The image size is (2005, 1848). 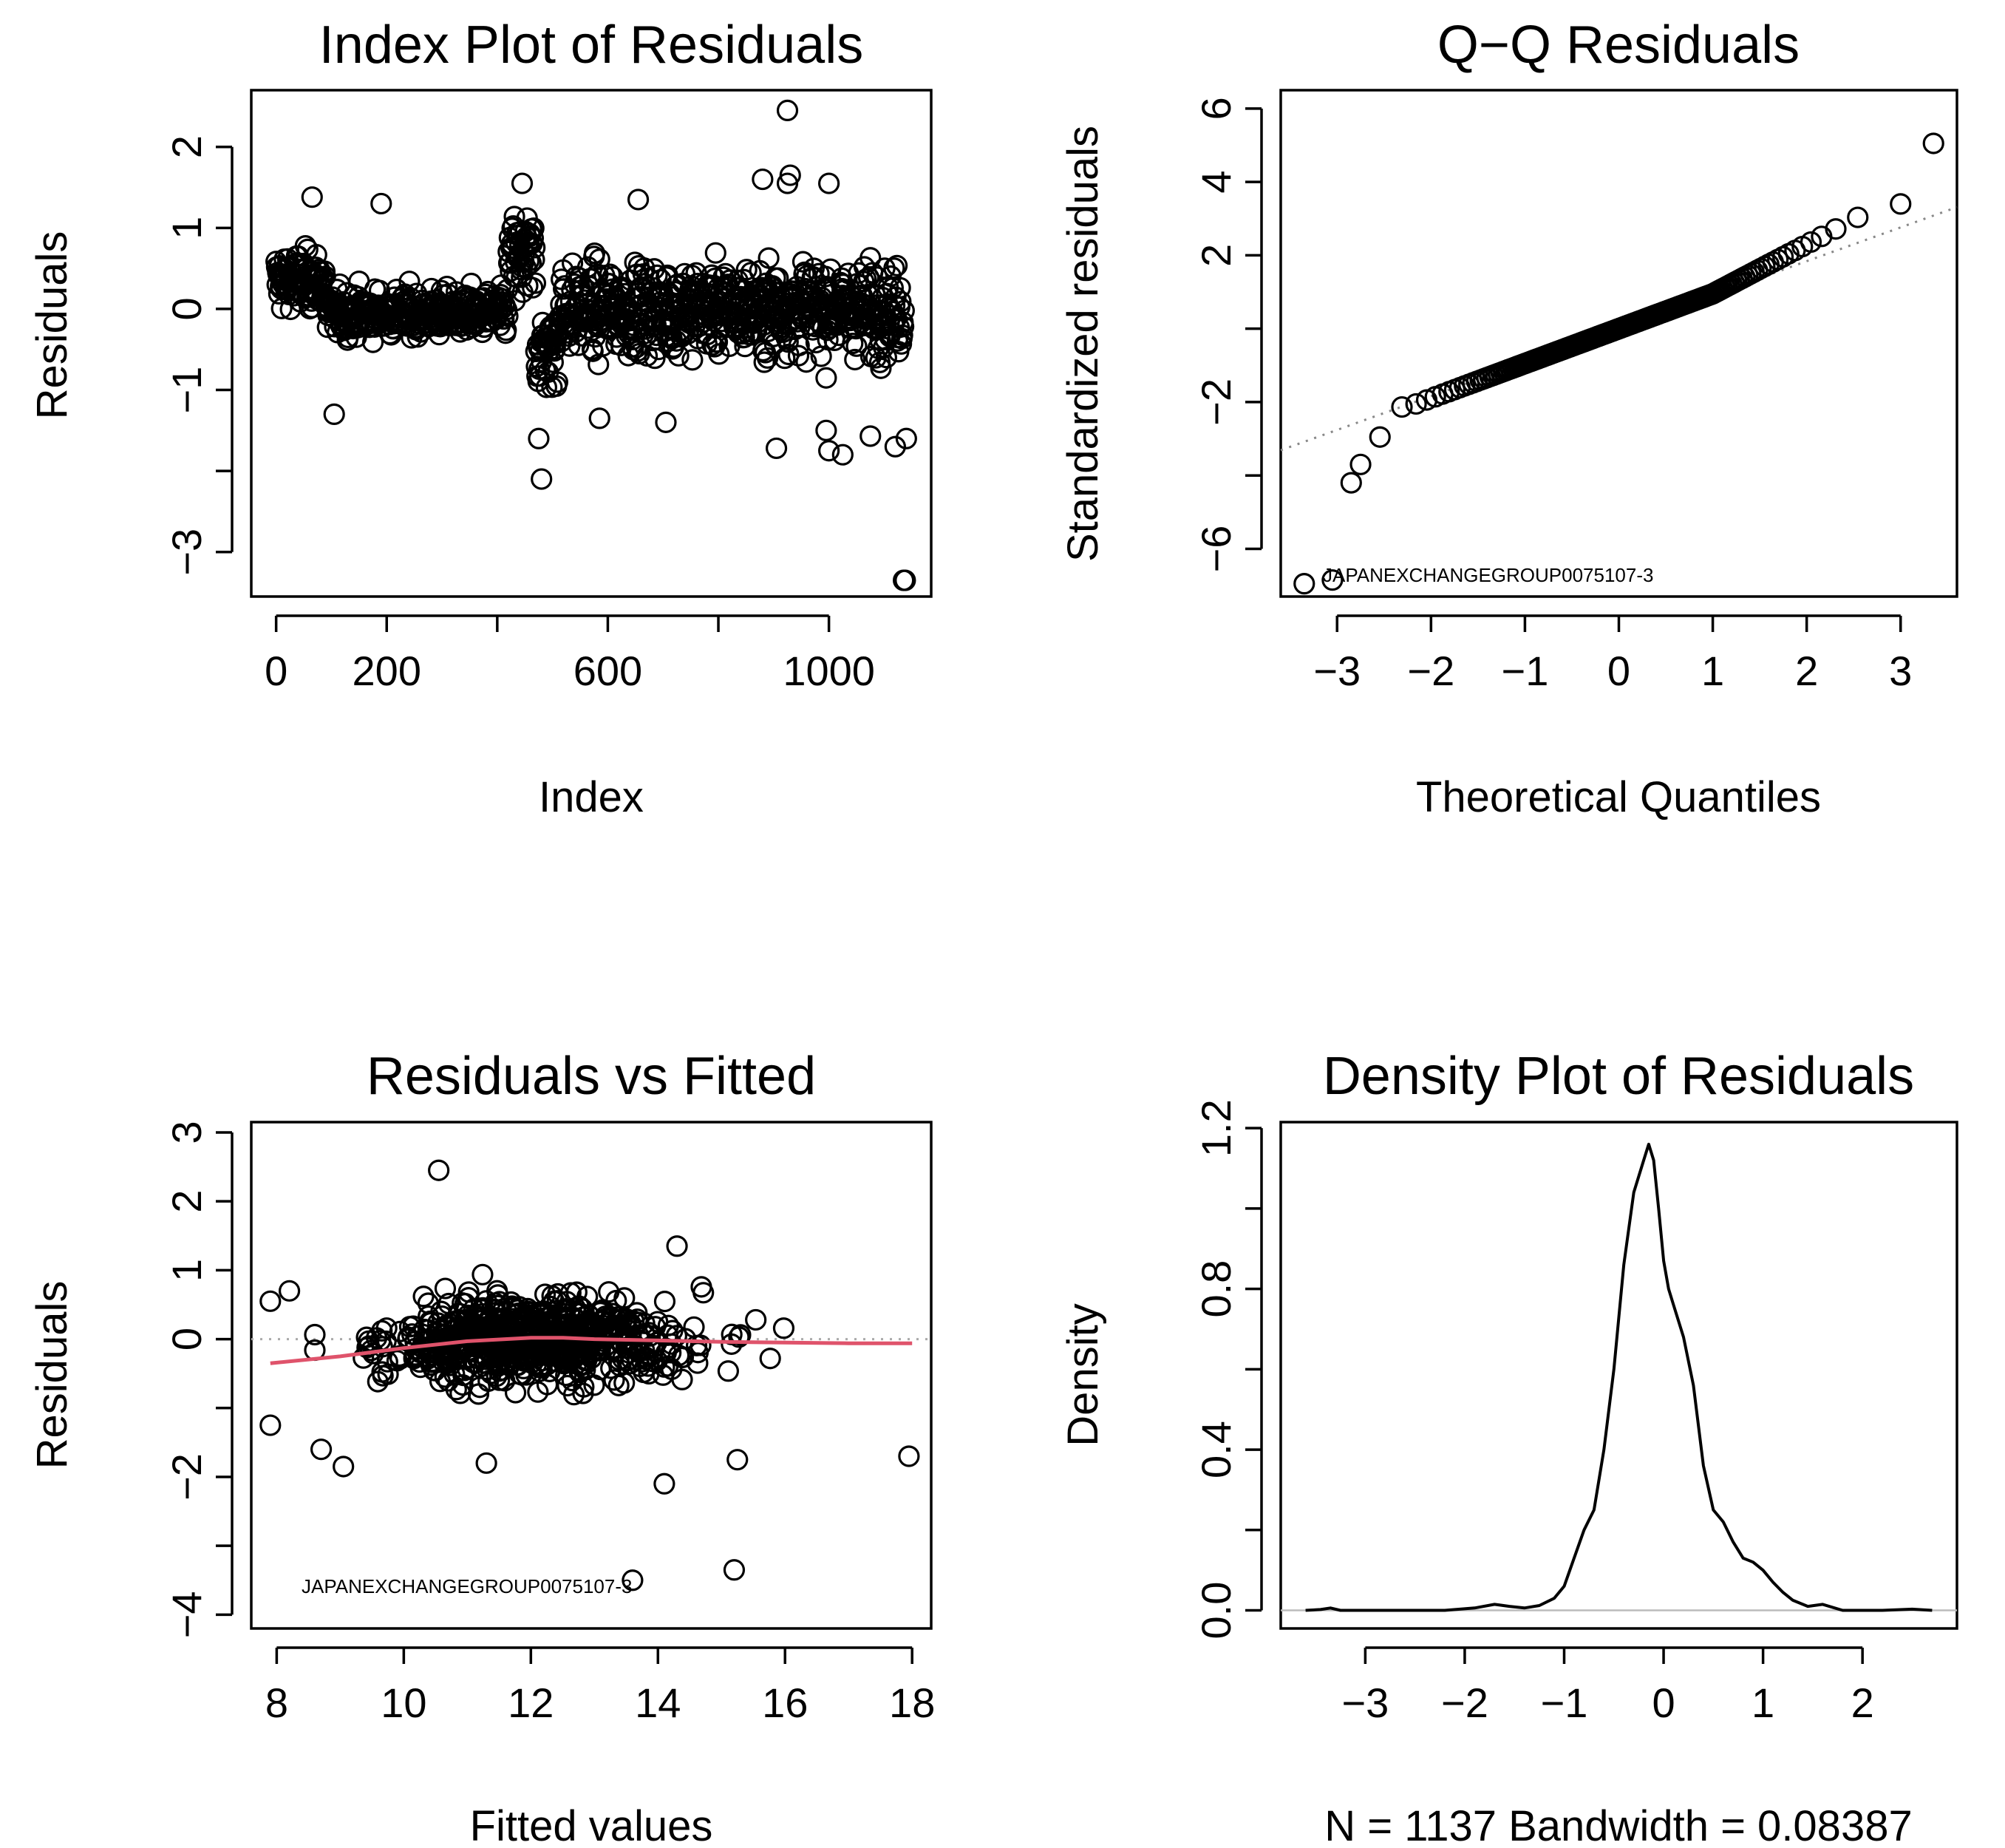 What do you see at coordinates (591, 45) in the screenshot?
I see `chart-title: Index Plot of Residuals` at bounding box center [591, 45].